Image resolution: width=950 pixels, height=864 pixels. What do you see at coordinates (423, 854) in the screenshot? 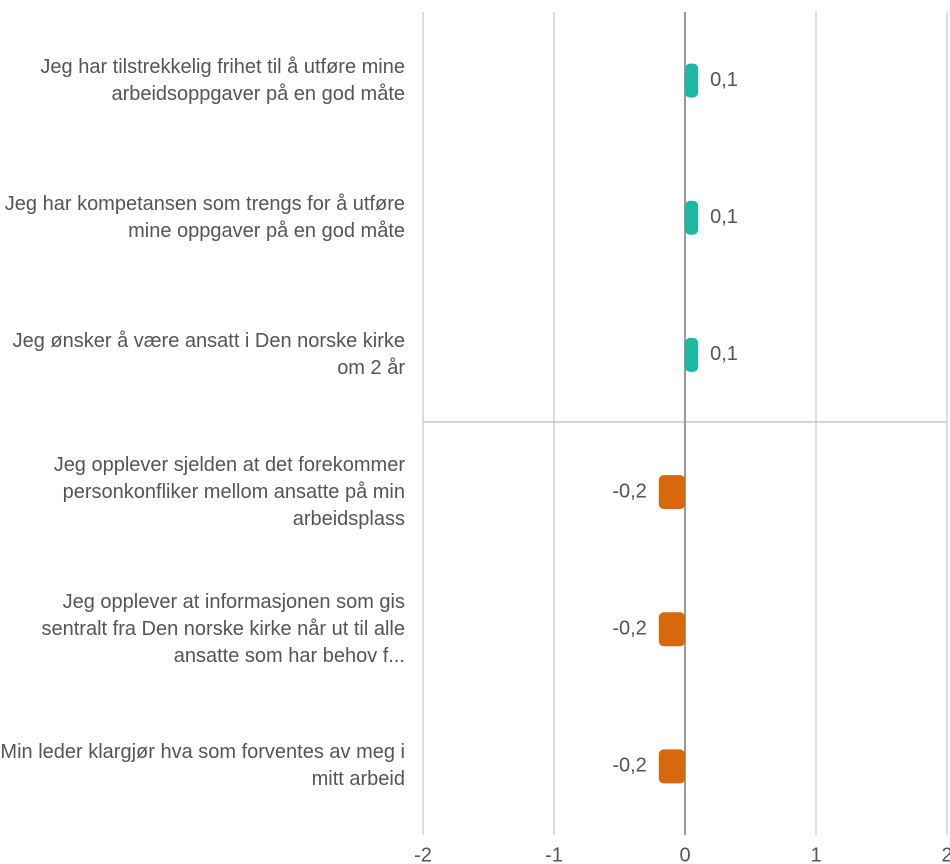
I see `x-tick-label: -2` at bounding box center [423, 854].